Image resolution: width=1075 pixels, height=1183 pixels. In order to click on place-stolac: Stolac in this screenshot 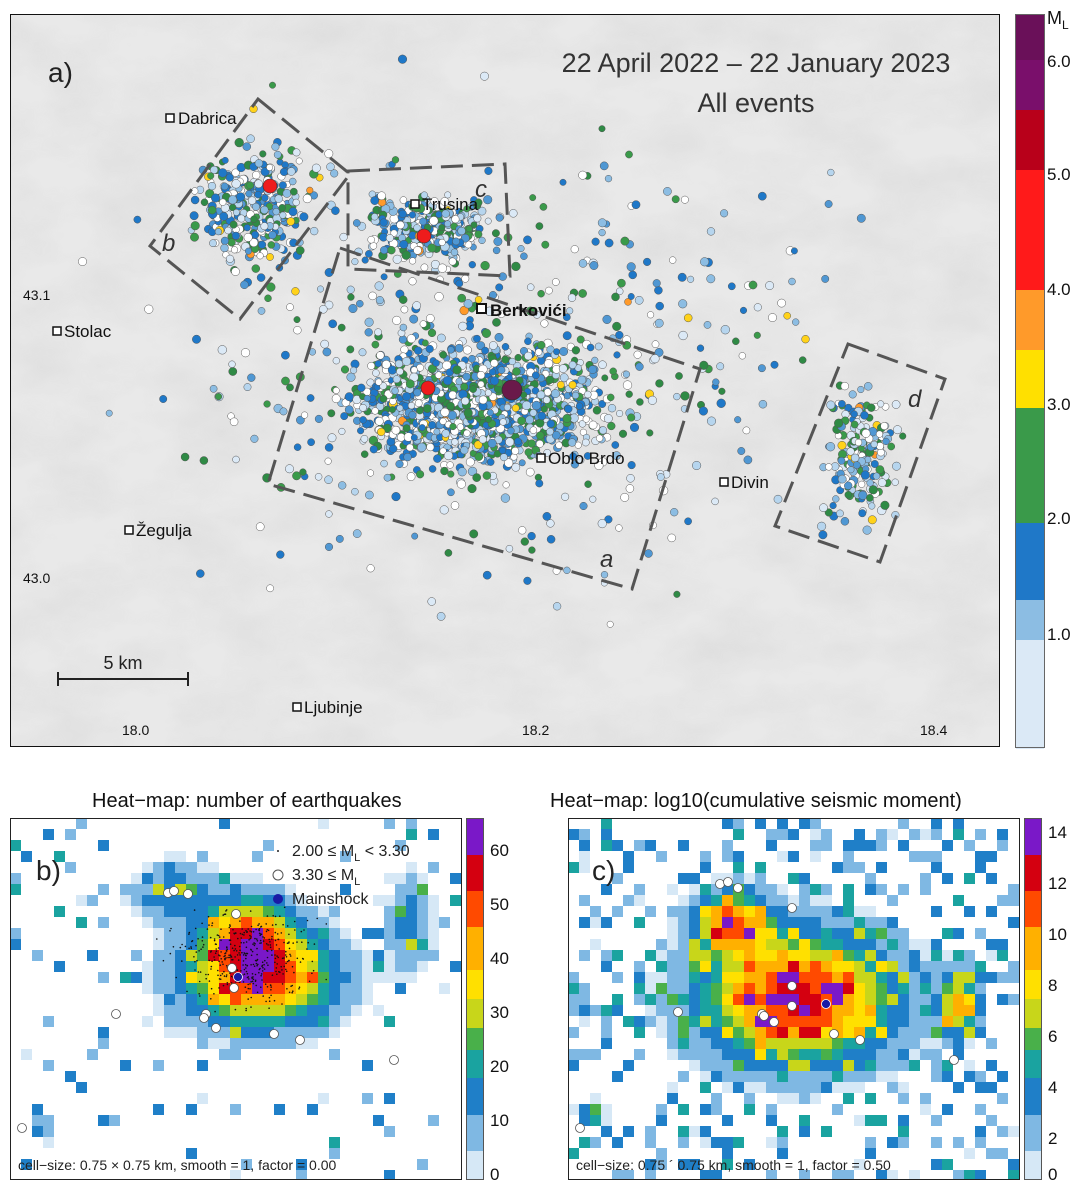, I will do `click(82, 331)`.